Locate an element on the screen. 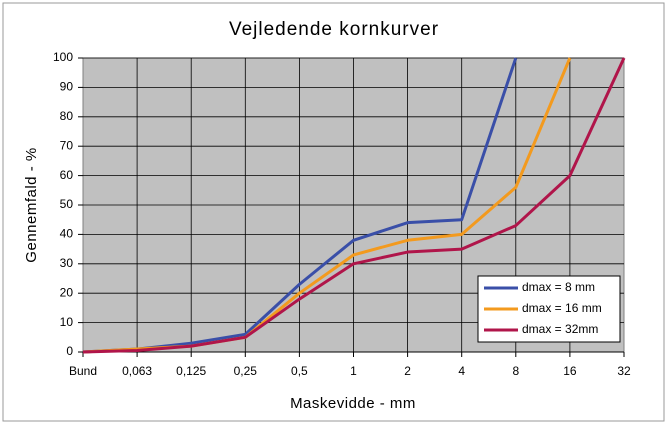 Image resolution: width=668 pixels, height=424 pixels. x-tick-label: 8 is located at coordinates (515, 371).